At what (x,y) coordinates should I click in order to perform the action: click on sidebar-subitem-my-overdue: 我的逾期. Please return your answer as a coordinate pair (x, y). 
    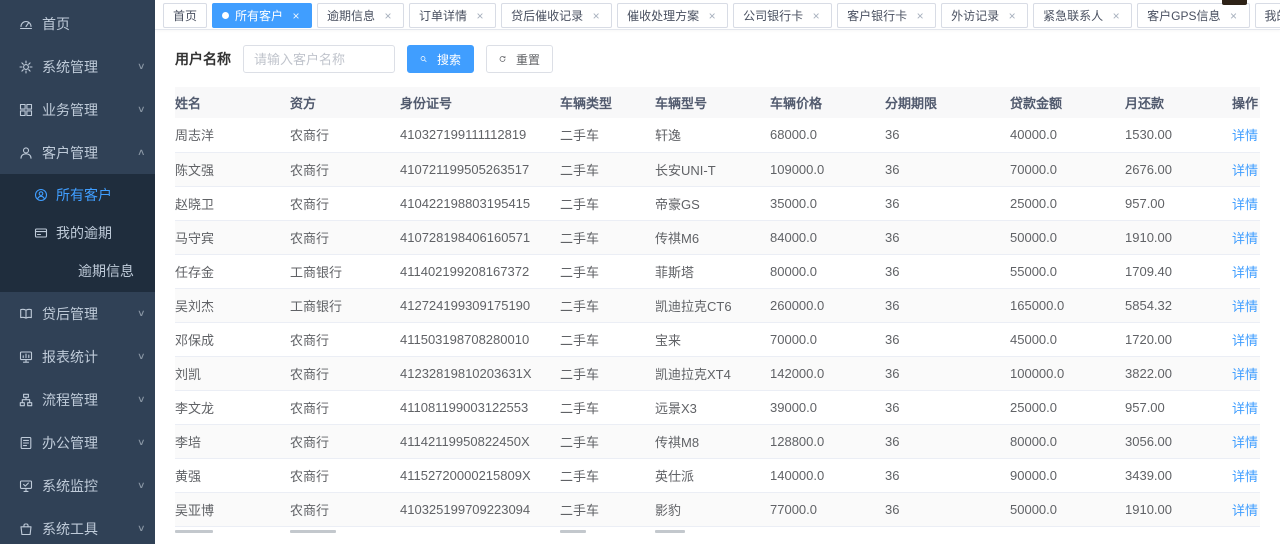
    Looking at the image, I should click on (77, 233).